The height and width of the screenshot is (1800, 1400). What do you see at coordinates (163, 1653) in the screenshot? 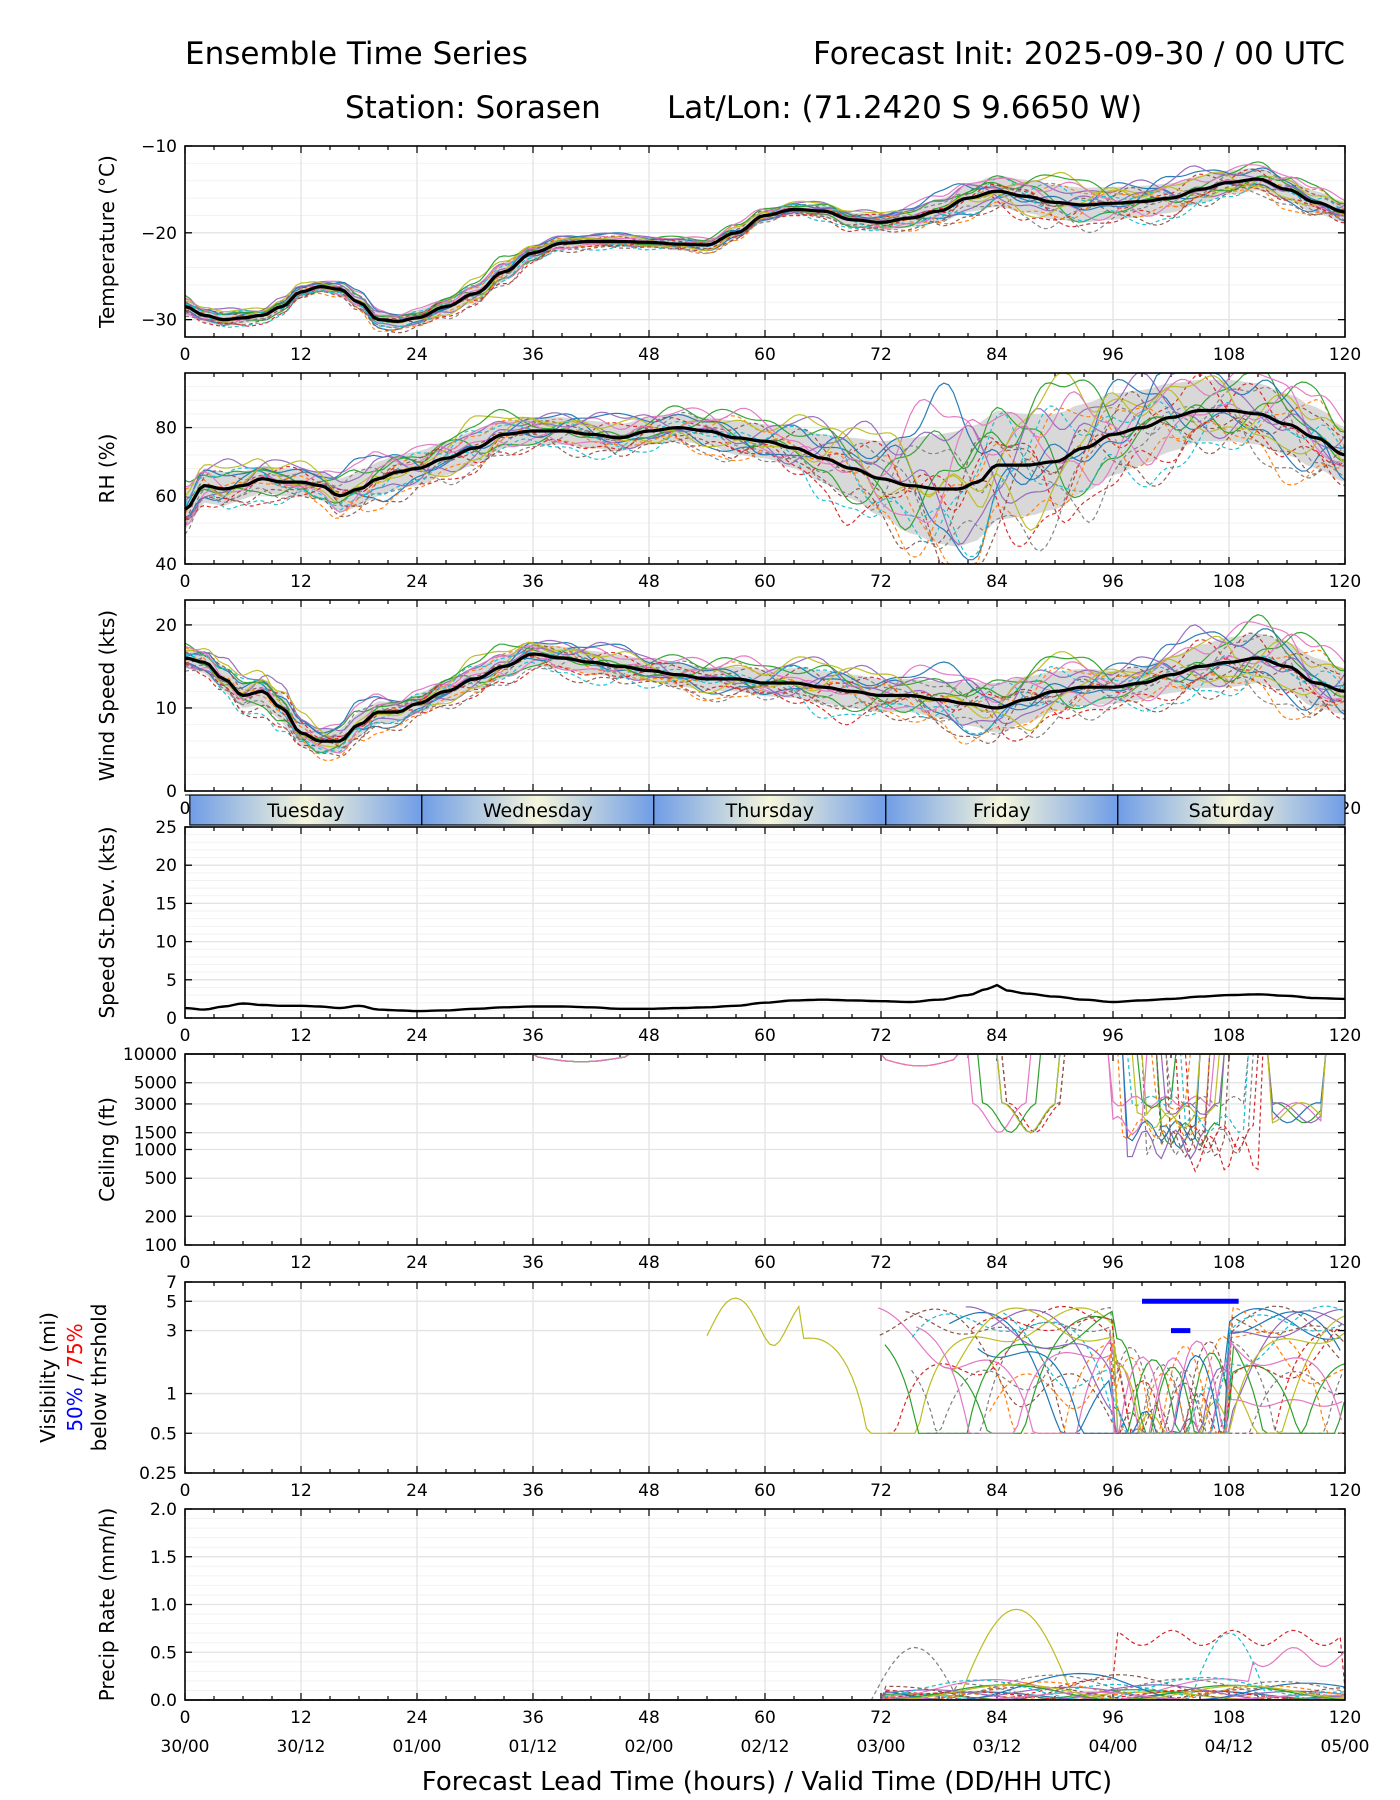
I see `precip-ytick-label: 0.5` at bounding box center [163, 1653].